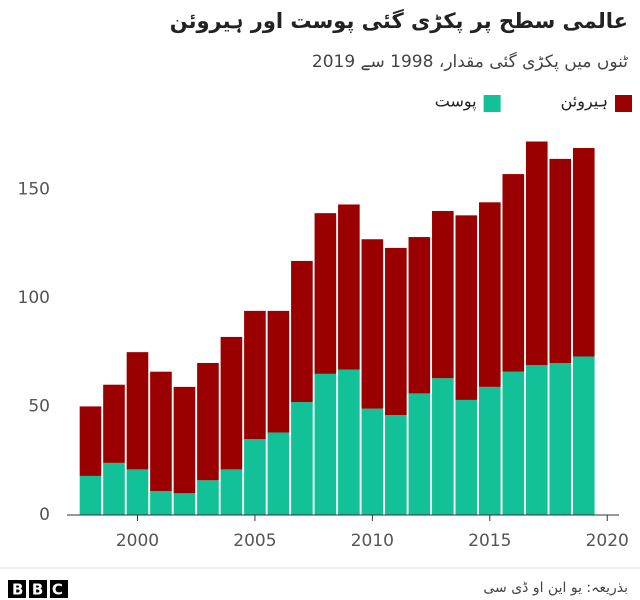  What do you see at coordinates (584, 102) in the screenshot?
I see `legend-label: ہیروئن` at bounding box center [584, 102].